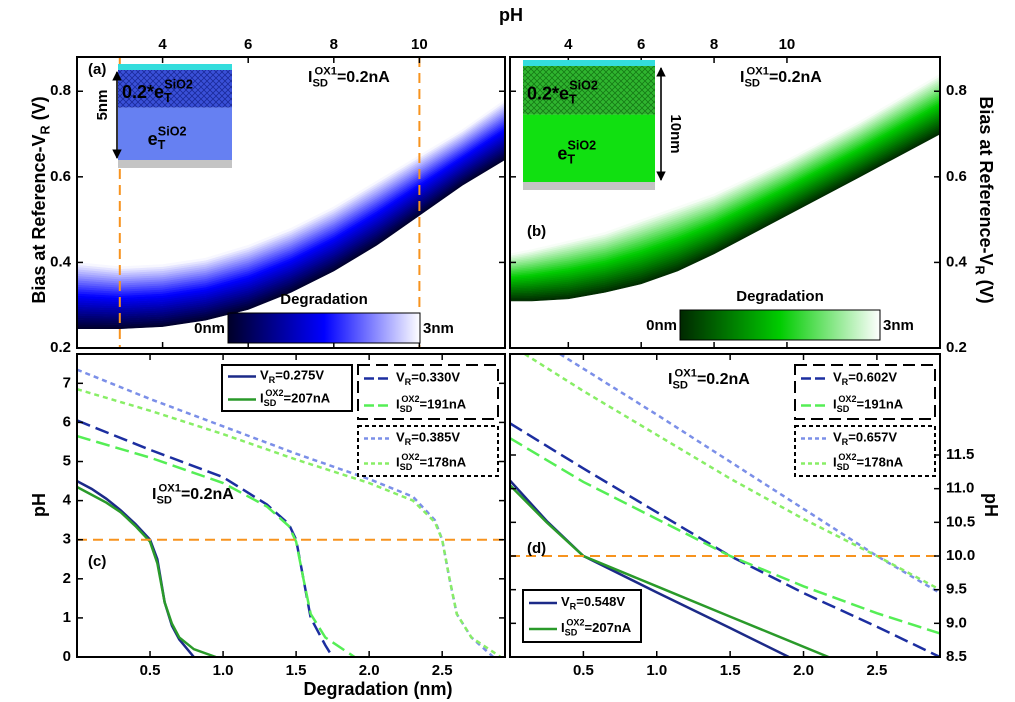 The width and height of the screenshot is (1015, 702). Describe the element at coordinates (67, 656) in the screenshot. I see `y-tick-label: 0` at that location.